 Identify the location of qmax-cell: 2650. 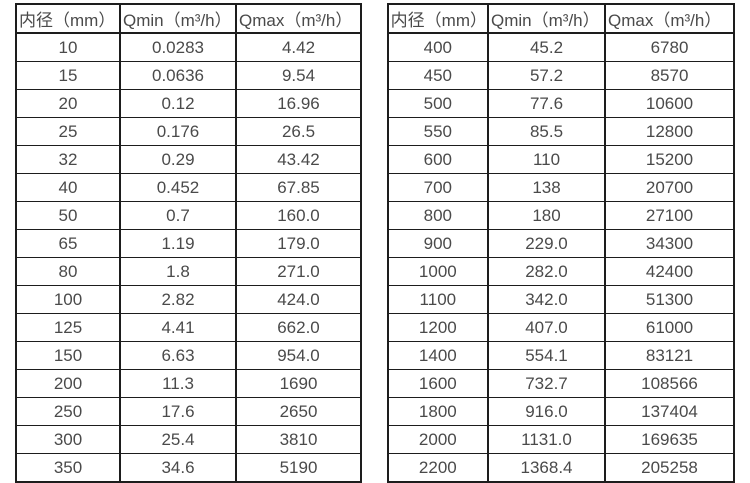
(298, 411).